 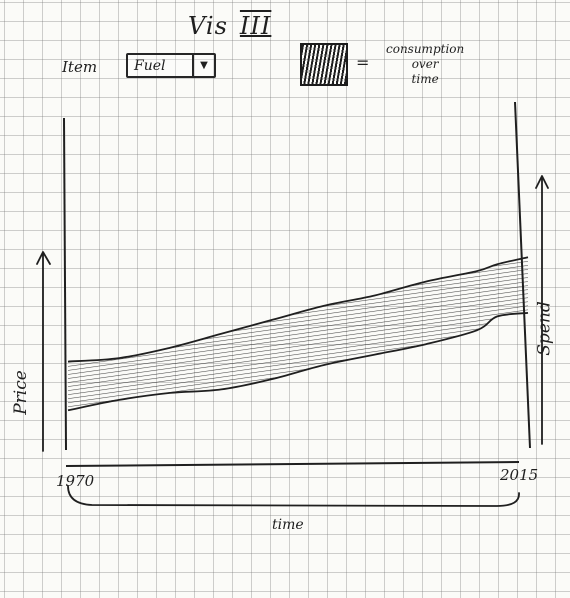 I want to click on item-label: Item, so click(x=80, y=67).